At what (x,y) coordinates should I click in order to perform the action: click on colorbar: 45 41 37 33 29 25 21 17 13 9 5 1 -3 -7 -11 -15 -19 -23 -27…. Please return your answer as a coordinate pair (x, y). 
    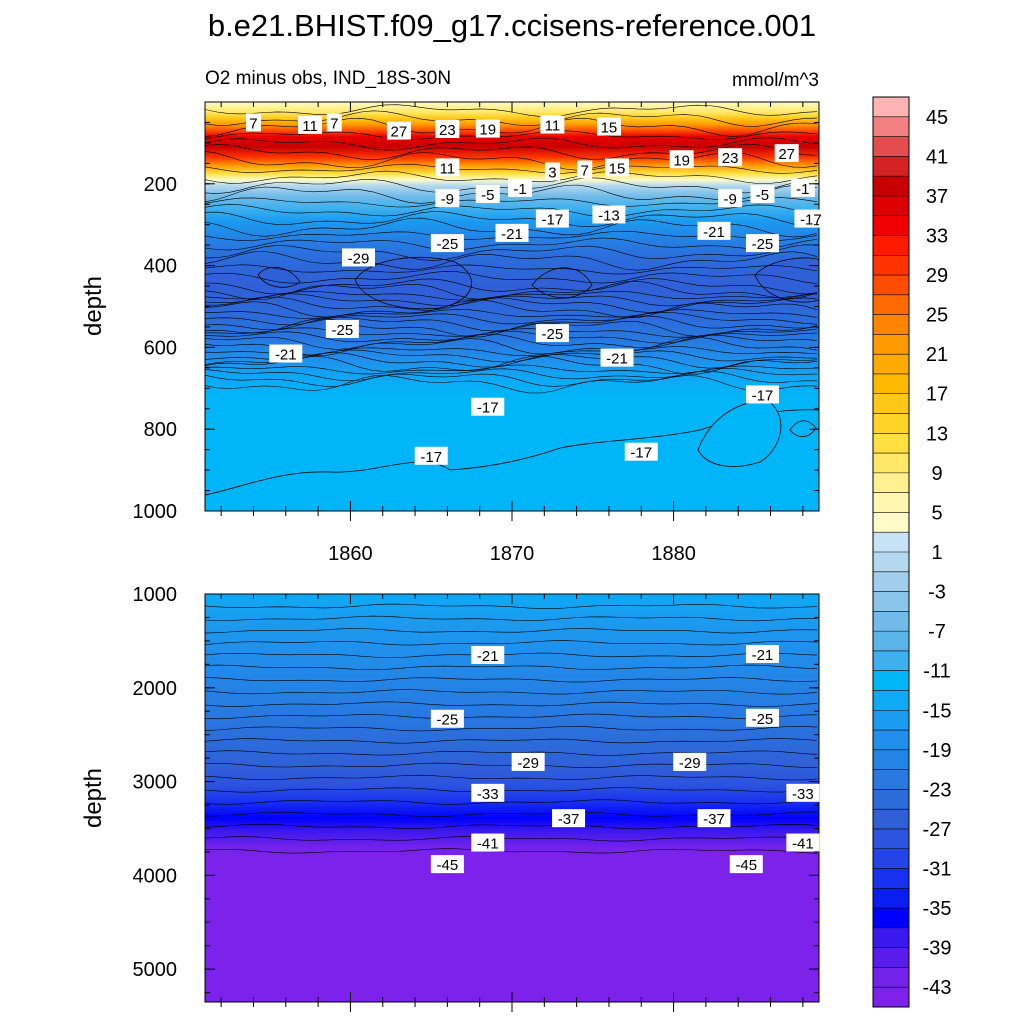
    Looking at the image, I should click on (912, 552).